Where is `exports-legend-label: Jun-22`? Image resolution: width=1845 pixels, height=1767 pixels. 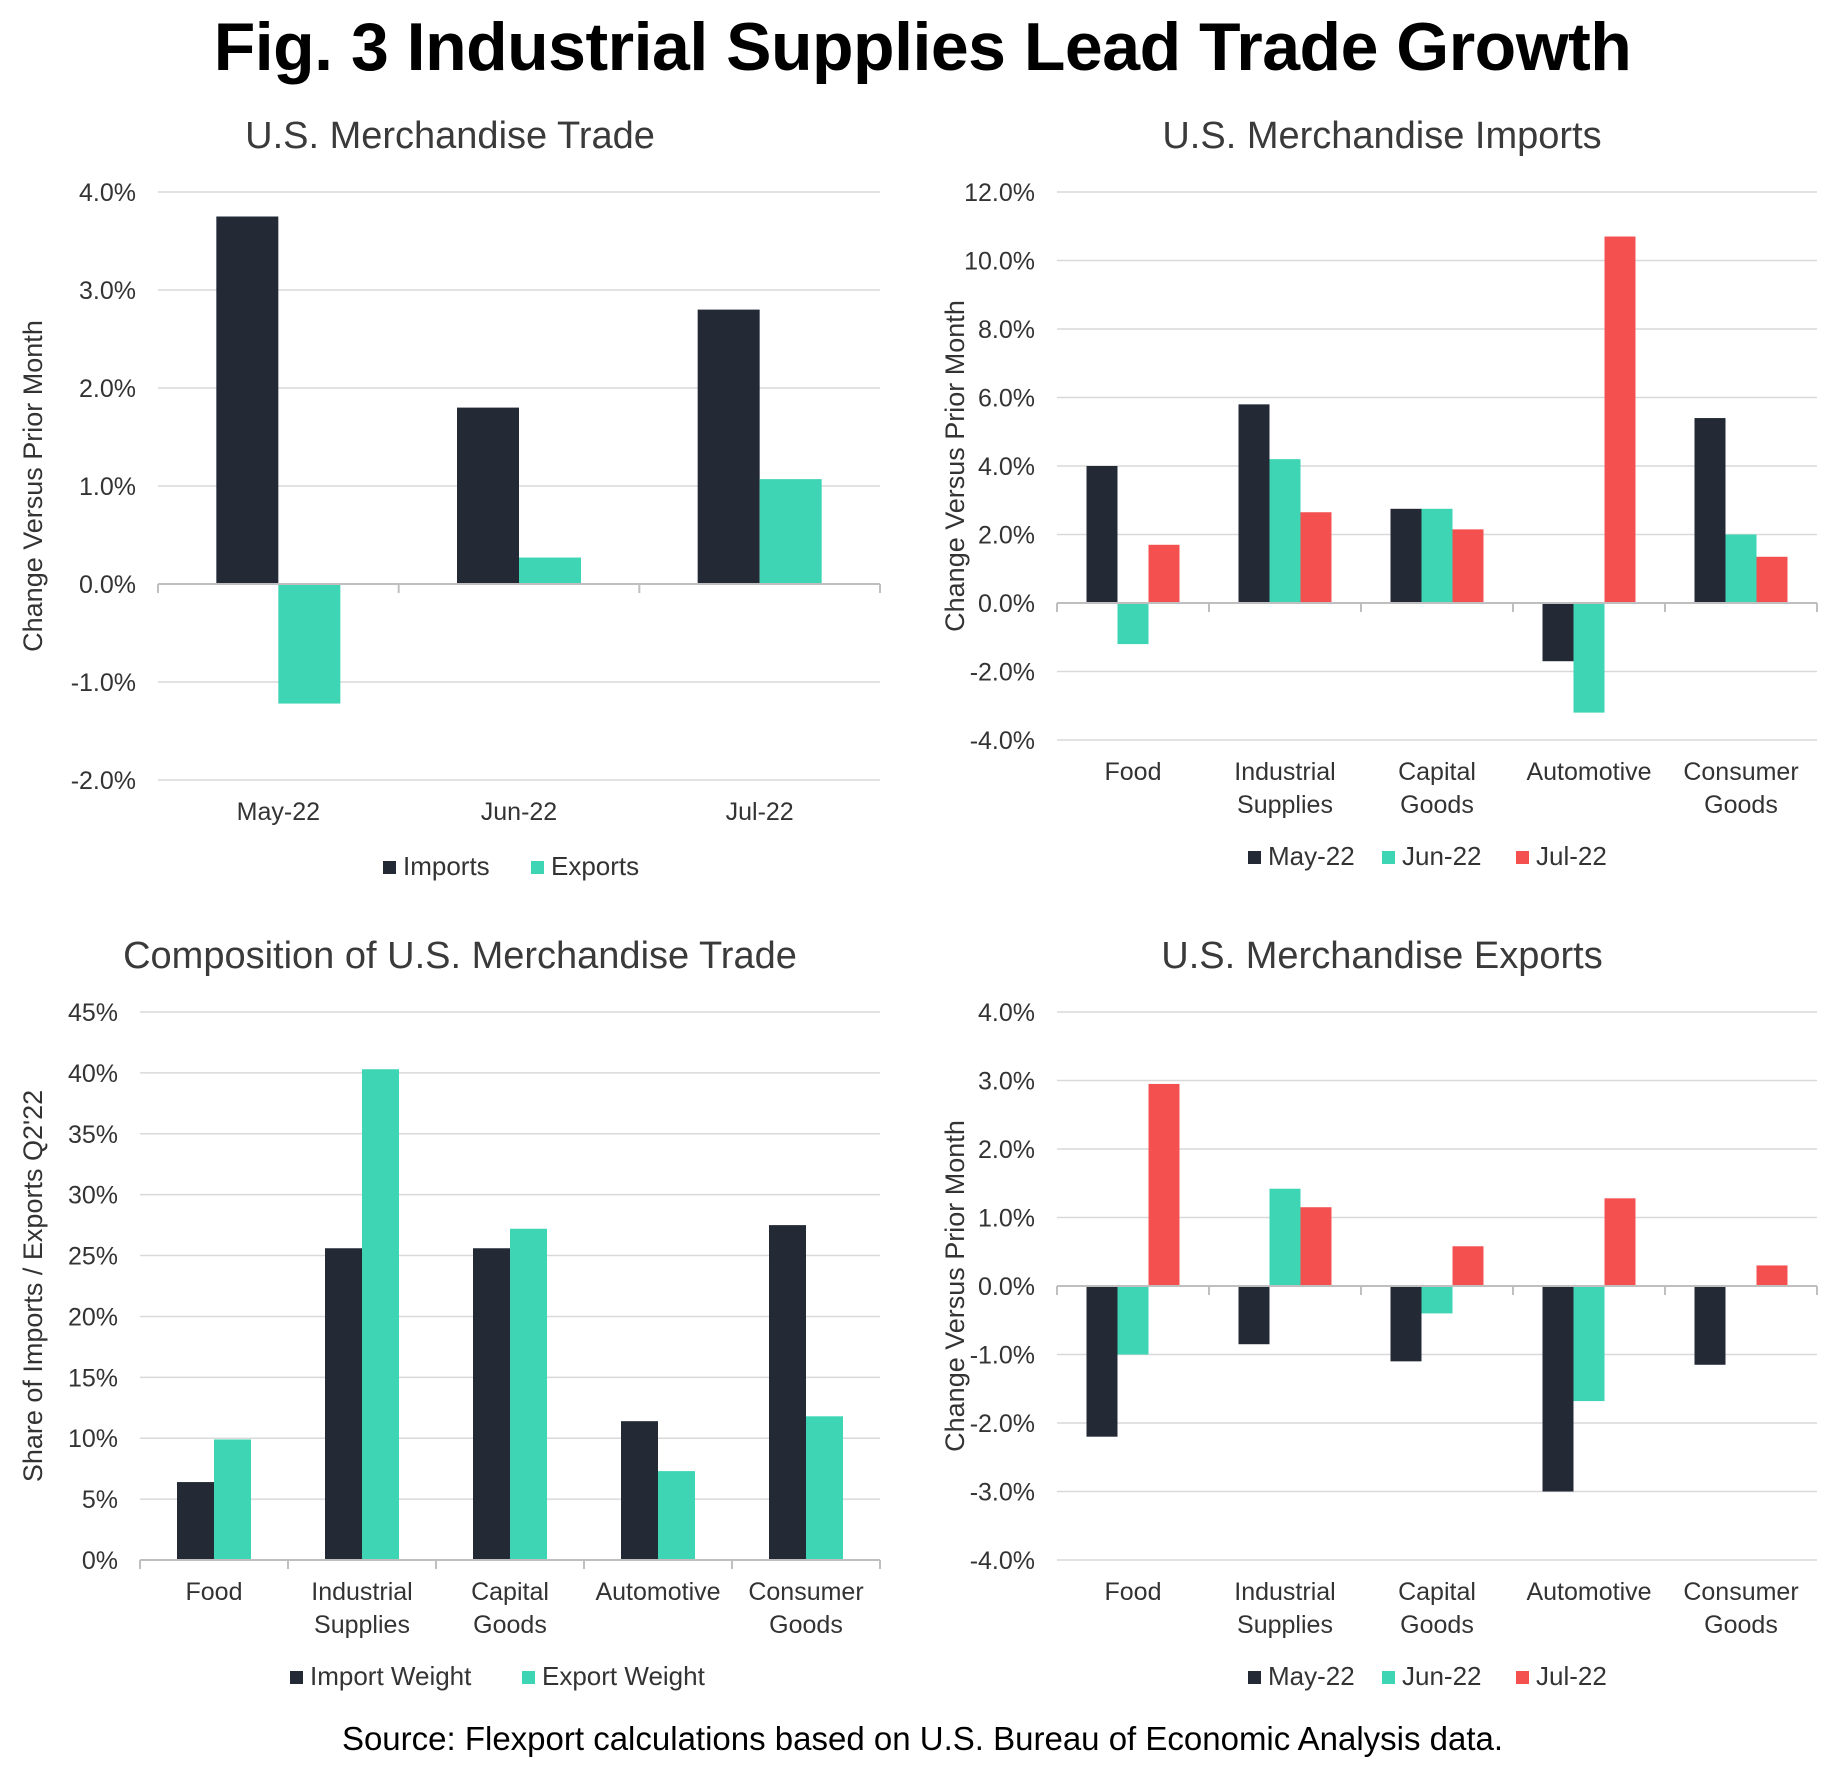
exports-legend-label: Jun-22 is located at coordinates (1442, 1676).